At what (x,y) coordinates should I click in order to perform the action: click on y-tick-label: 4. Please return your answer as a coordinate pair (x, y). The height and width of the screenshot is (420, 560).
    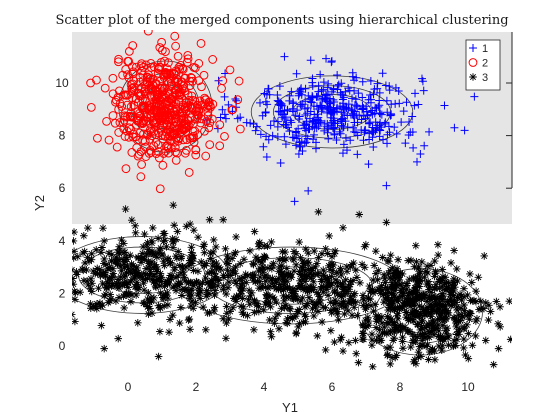
    Looking at the image, I should click on (62, 241).